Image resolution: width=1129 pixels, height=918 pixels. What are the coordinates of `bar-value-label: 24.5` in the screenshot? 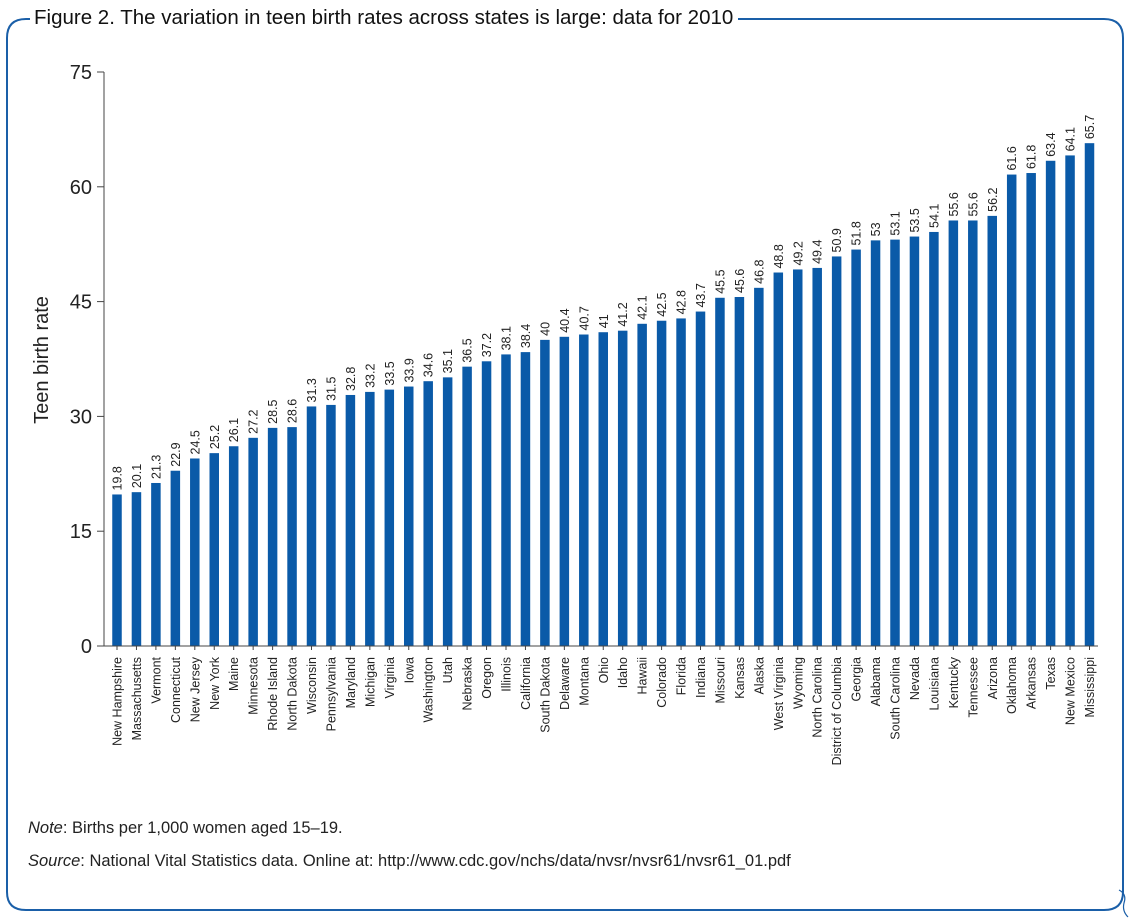 It's located at (195, 442).